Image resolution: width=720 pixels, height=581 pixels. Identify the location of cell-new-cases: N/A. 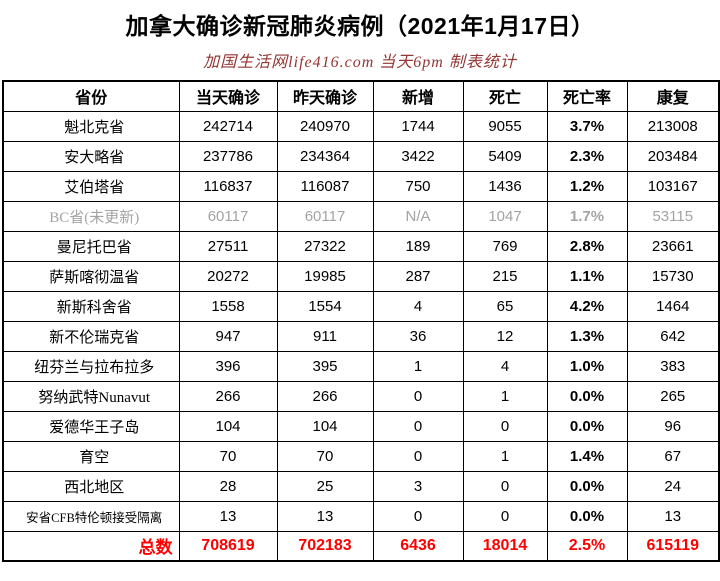
(418, 216).